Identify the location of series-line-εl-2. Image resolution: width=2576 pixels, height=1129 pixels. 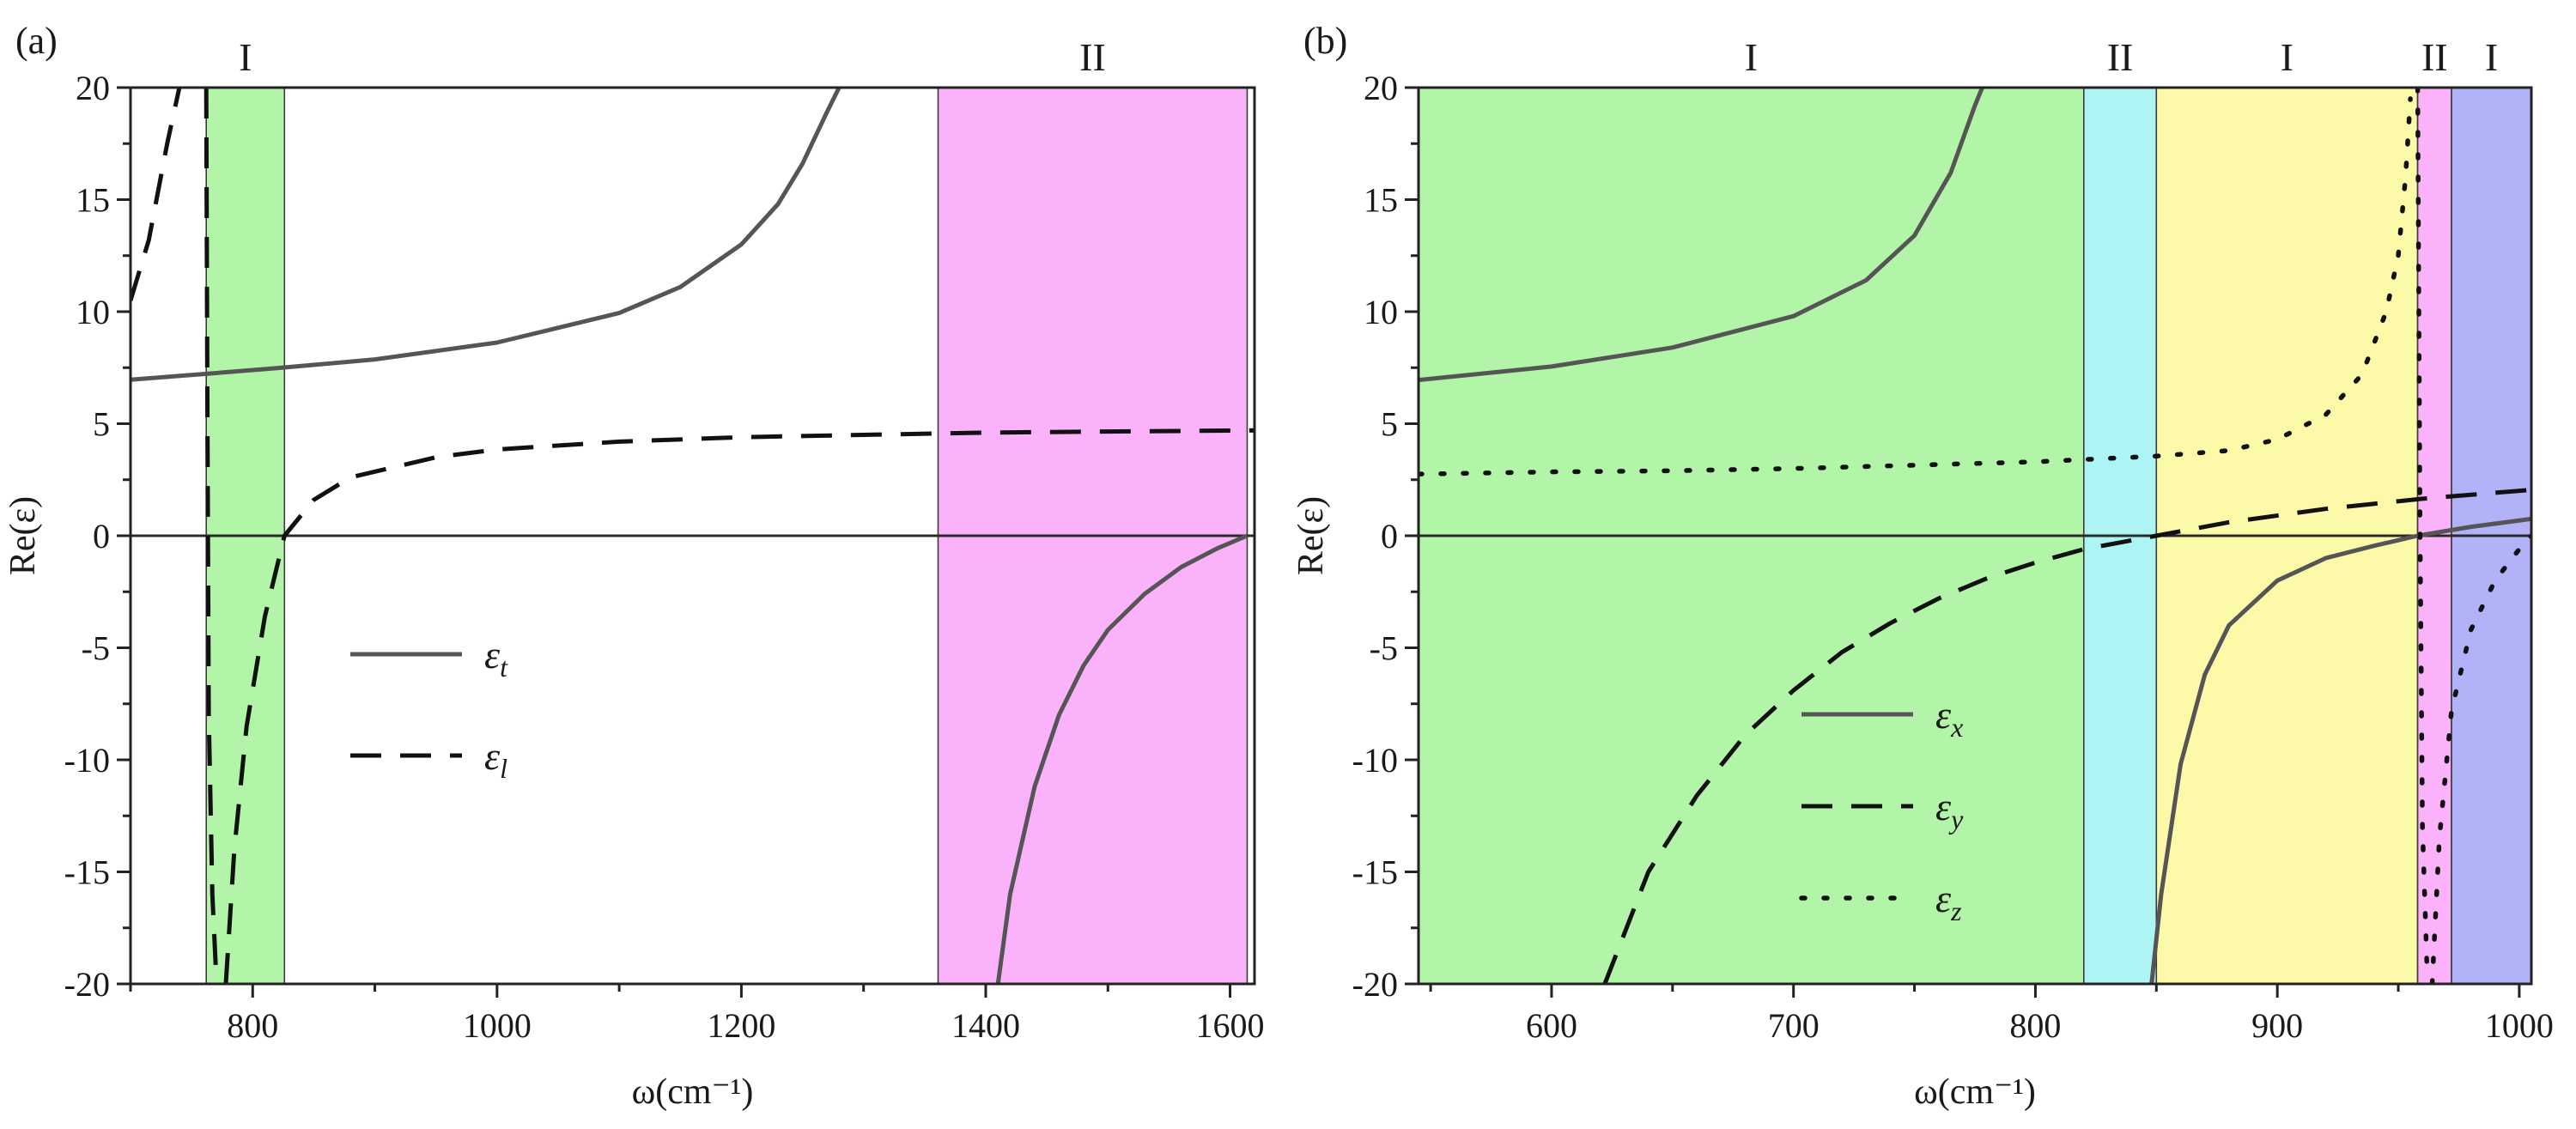
(156, 194).